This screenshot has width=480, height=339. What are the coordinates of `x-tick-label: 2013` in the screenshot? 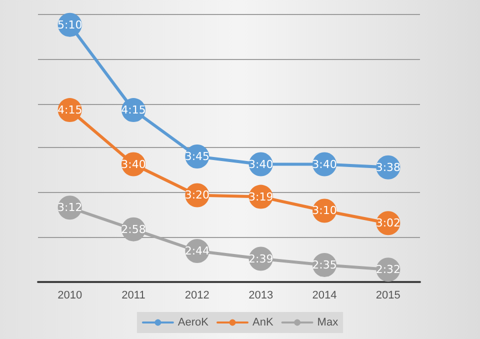 It's located at (261, 296).